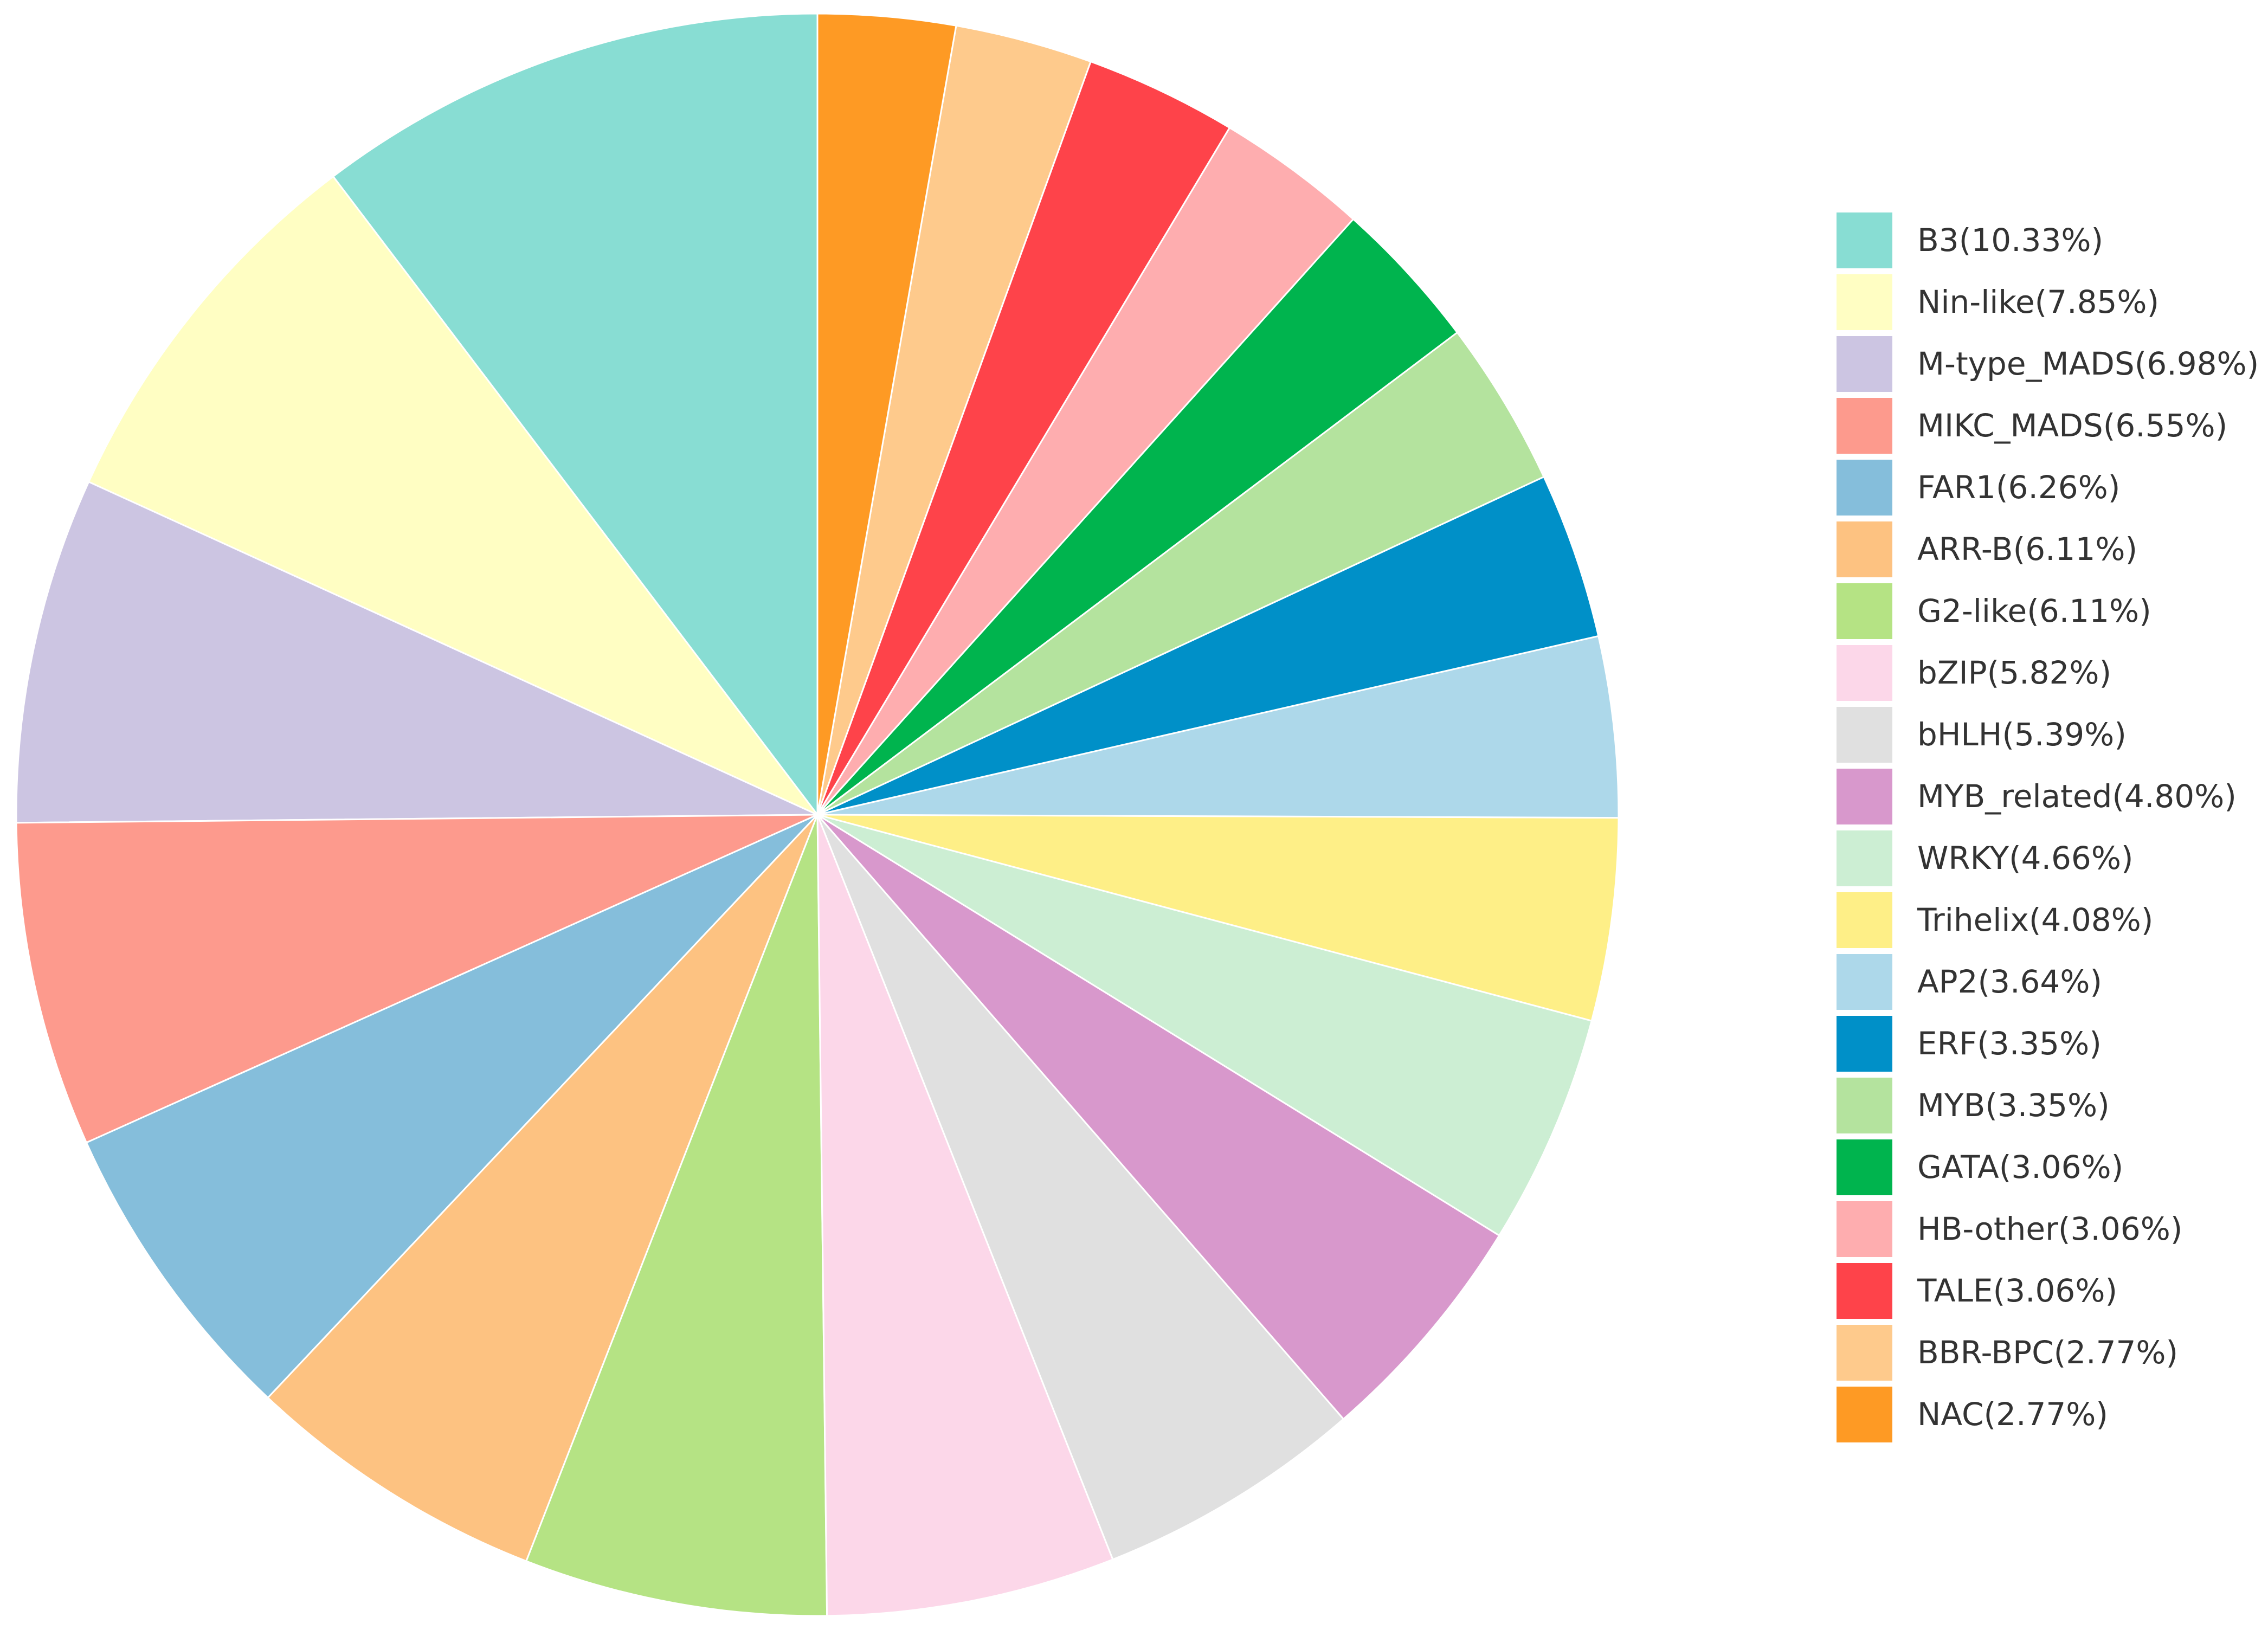 The image size is (2268, 1630). I want to click on legend-item-6: G2-like(6.11%), so click(2051, 611).